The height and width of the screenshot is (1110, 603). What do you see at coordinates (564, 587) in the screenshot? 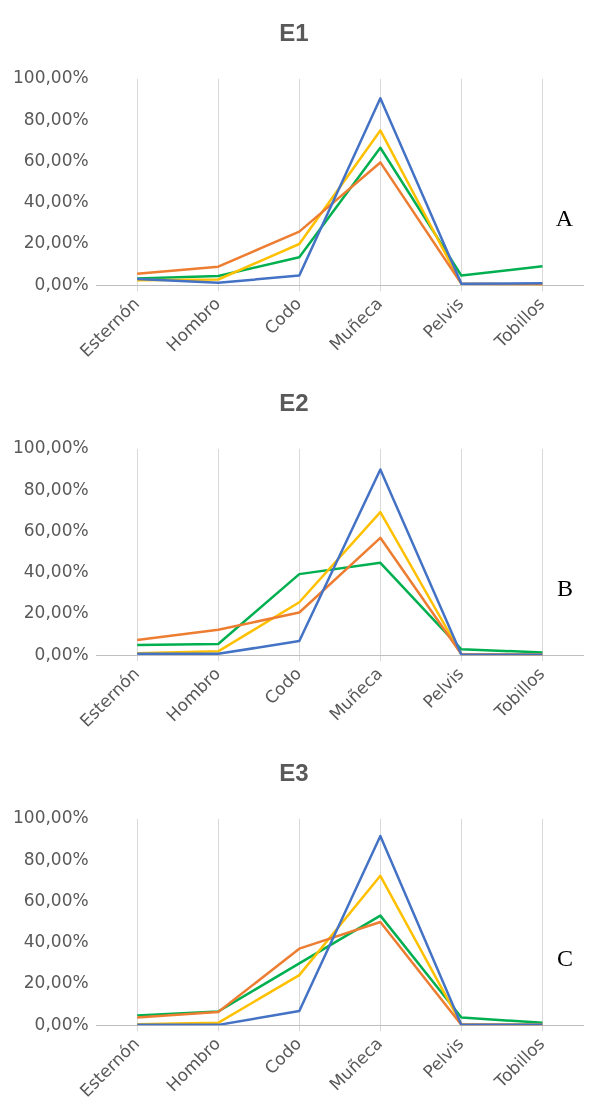
I see `annotation: B` at bounding box center [564, 587].